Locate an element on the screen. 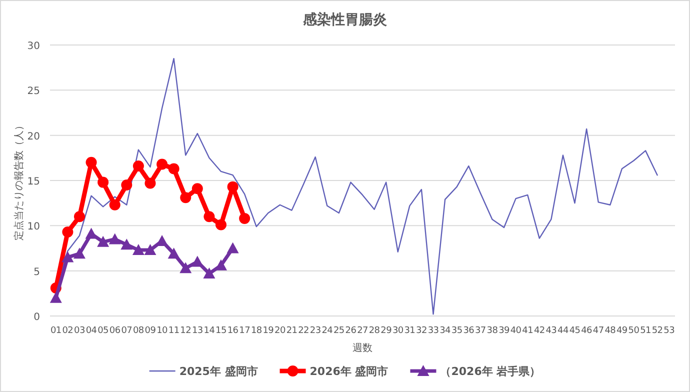  y-tick-label: 10 is located at coordinates (33, 227).